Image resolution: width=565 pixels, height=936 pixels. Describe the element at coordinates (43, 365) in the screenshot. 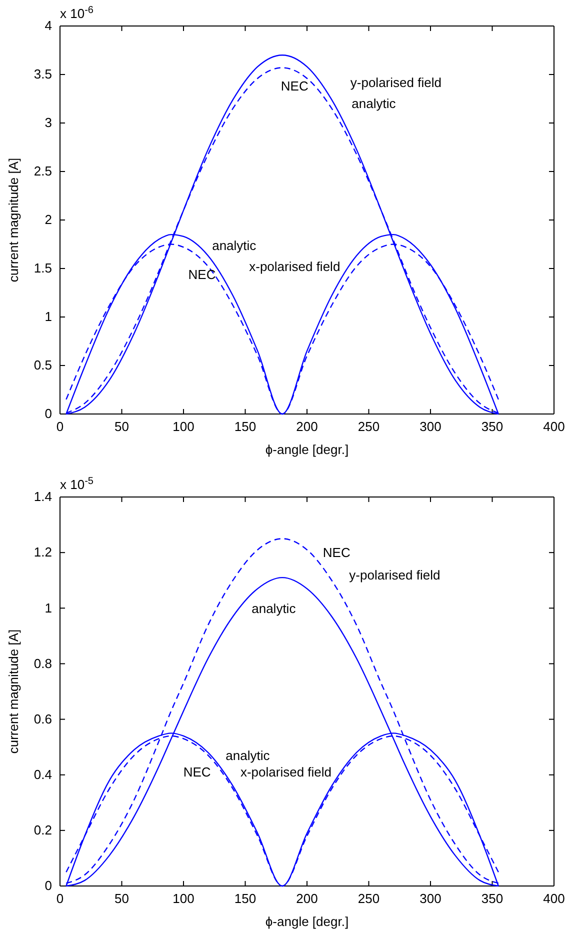

I see `y-tick-label: 0.5` at that location.